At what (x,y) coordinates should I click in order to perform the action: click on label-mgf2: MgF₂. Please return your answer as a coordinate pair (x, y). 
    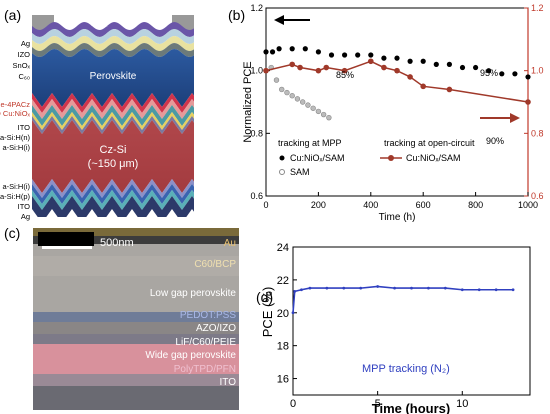
    Looking at the image, I should click on (99, 24).